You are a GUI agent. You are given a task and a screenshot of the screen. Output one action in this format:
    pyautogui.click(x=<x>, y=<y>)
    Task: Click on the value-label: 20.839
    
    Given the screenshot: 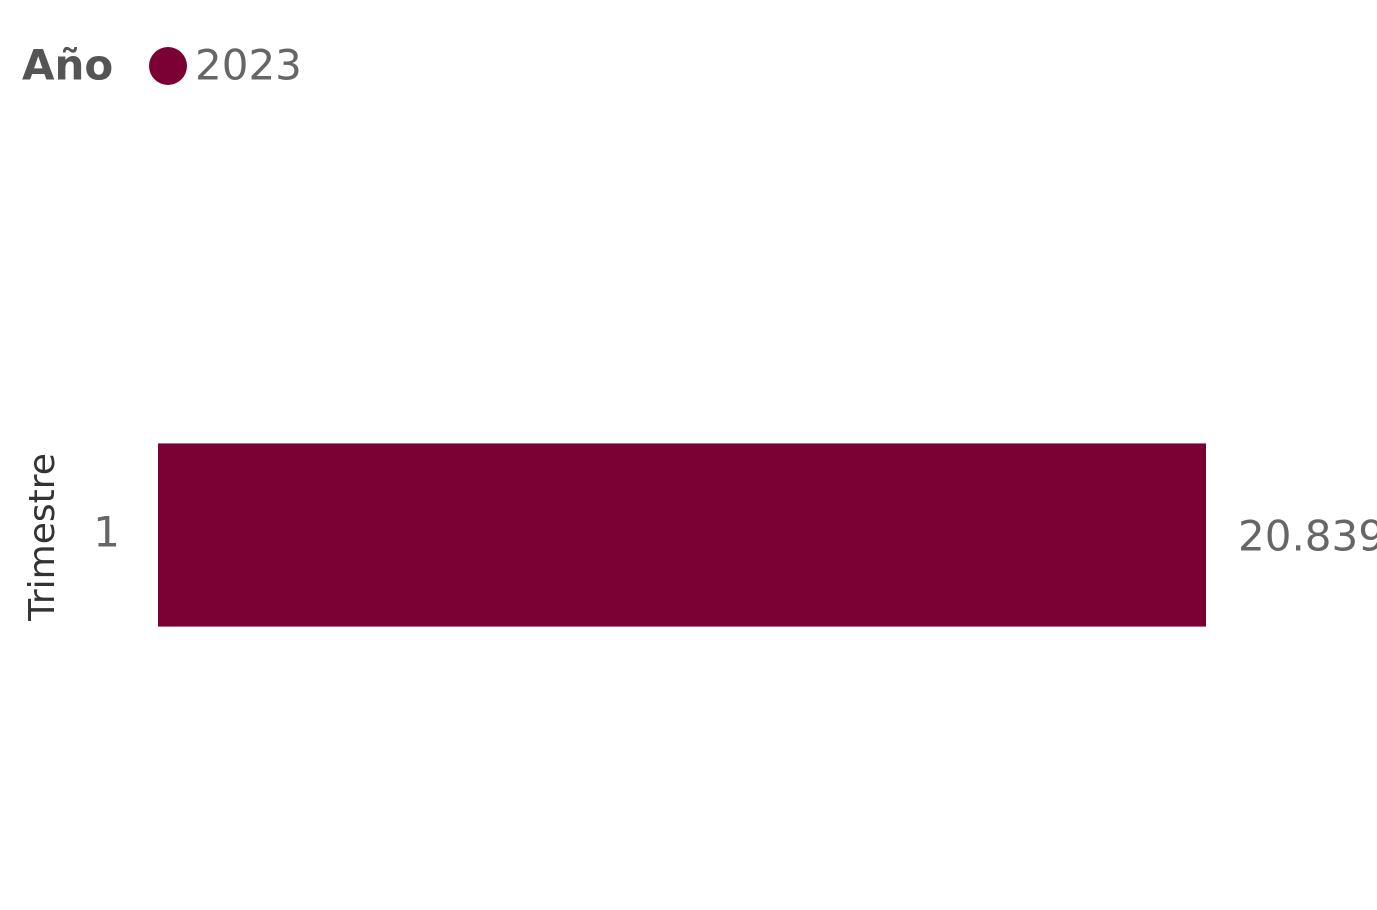 What is the action you would take?
    pyautogui.click(x=1307, y=536)
    